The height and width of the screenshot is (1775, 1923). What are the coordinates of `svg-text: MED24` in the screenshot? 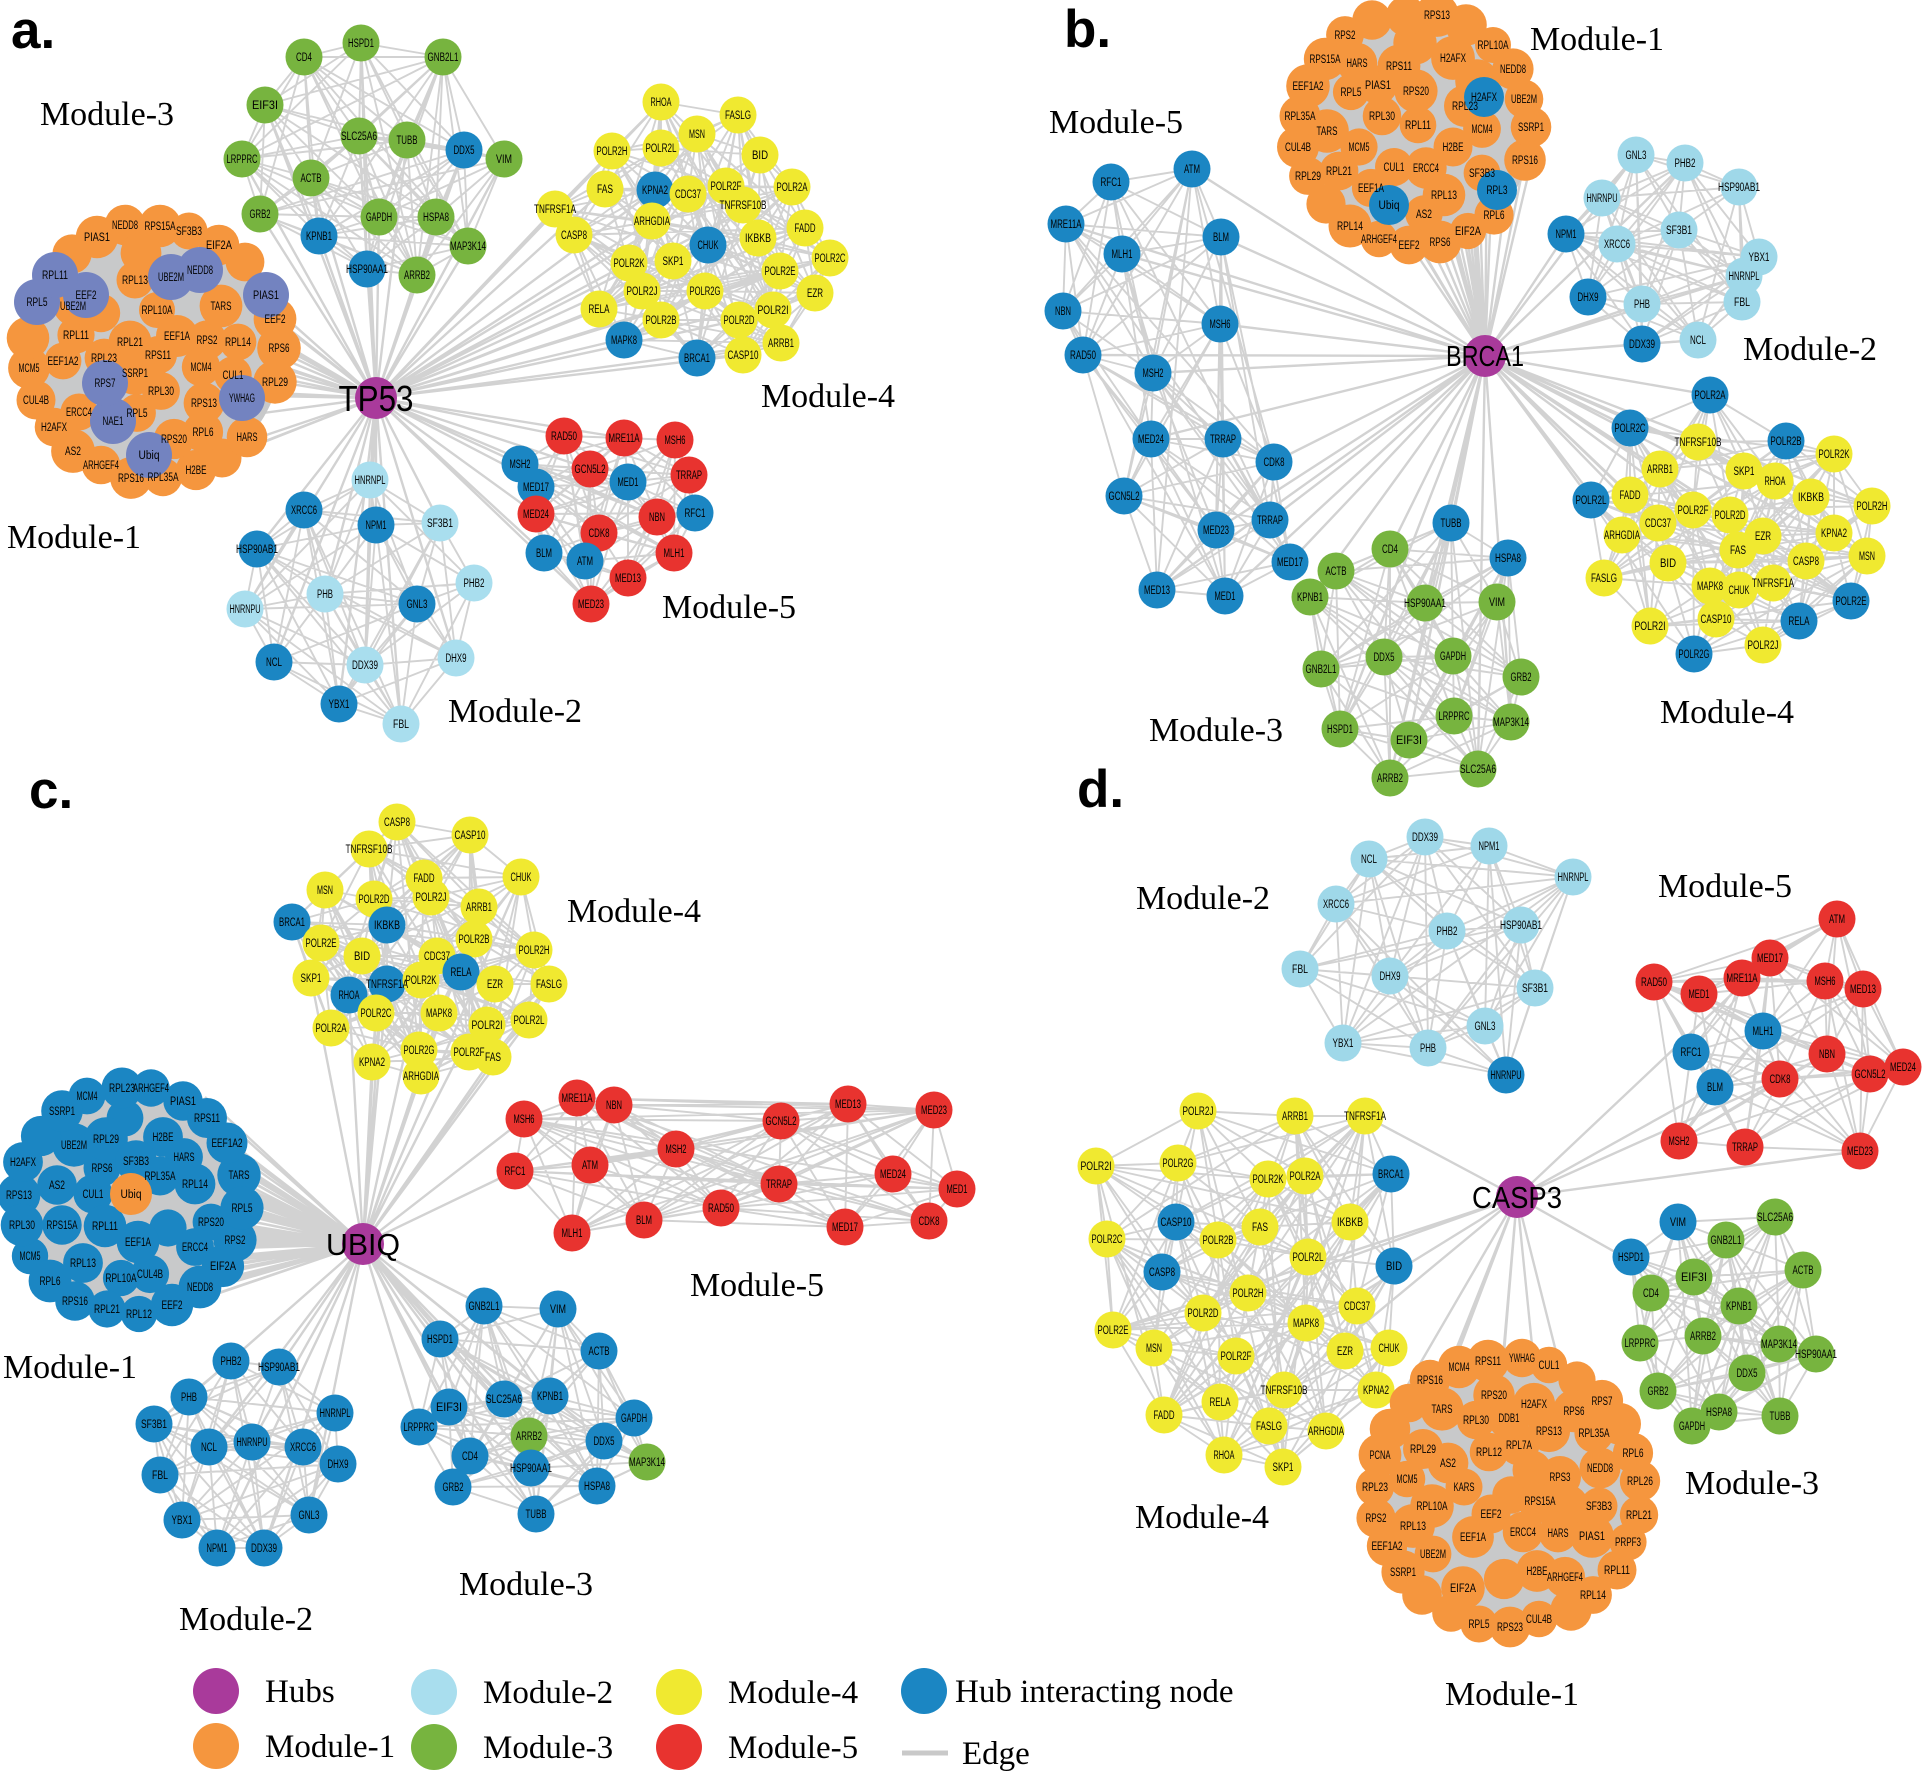 It's located at (536, 515).